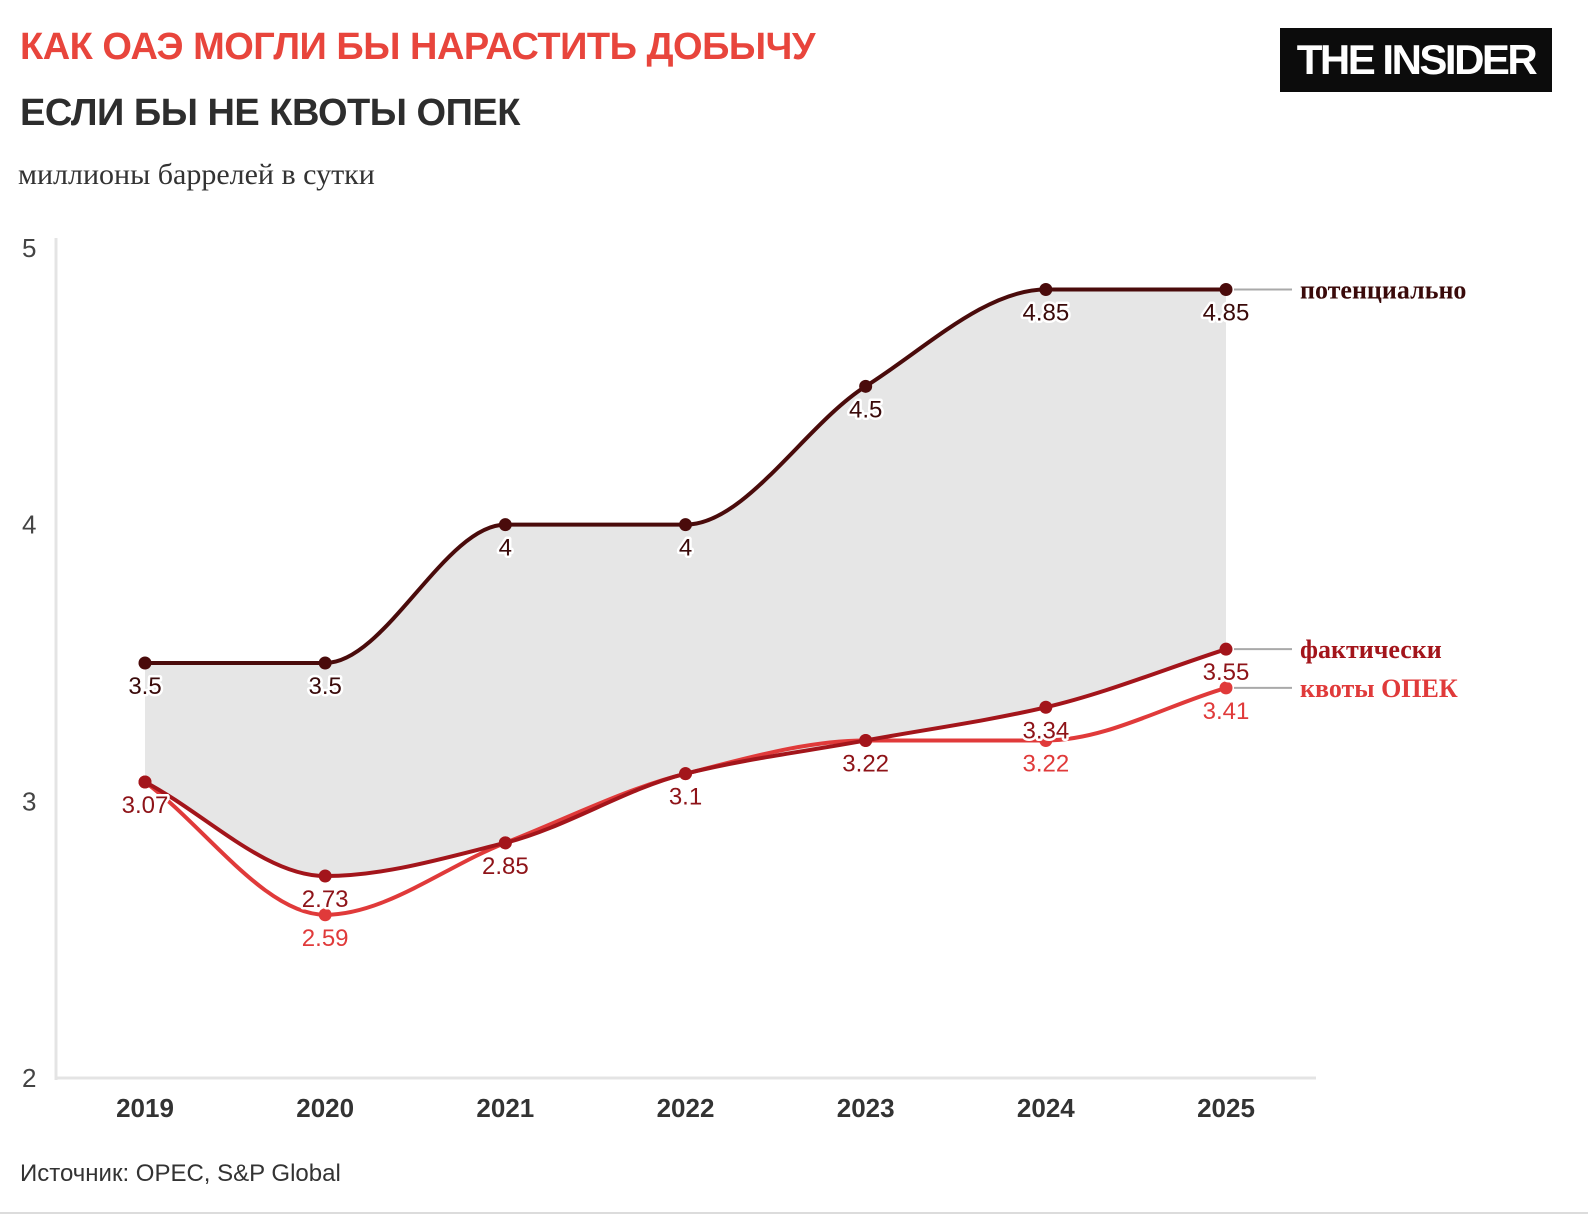 The width and height of the screenshot is (1588, 1216). I want to click on data-label: 4.5, so click(865, 409).